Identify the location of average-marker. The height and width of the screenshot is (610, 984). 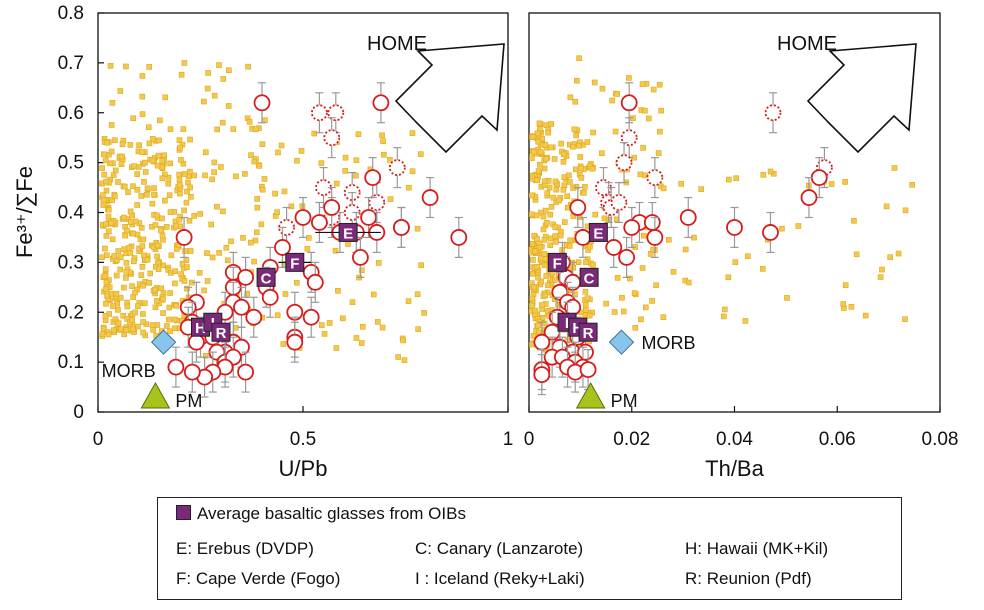
(295, 262).